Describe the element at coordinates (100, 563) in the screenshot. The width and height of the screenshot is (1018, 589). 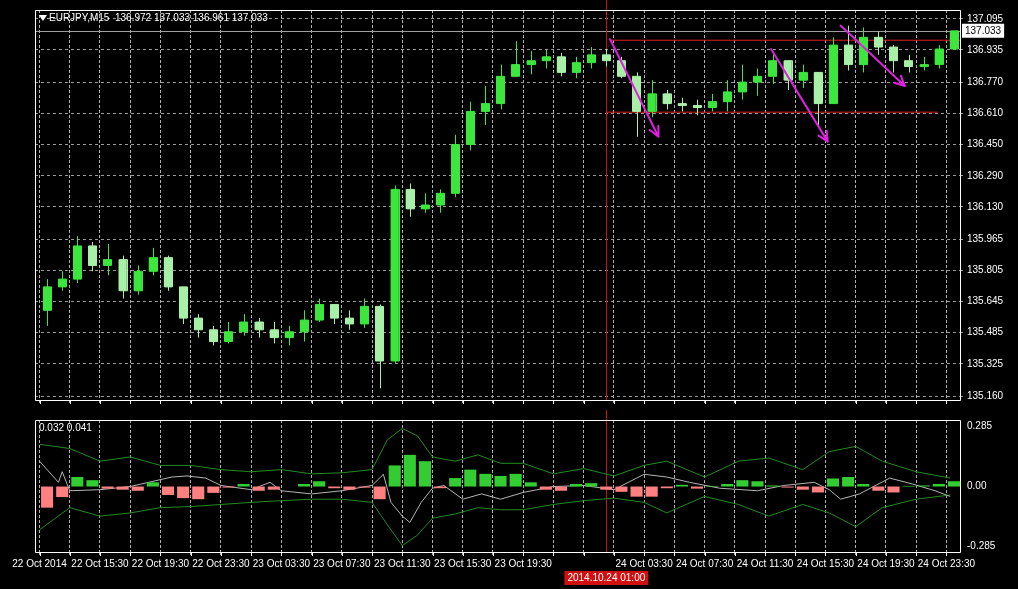
I see `x-tick-label: 22 Oct 15:30` at that location.